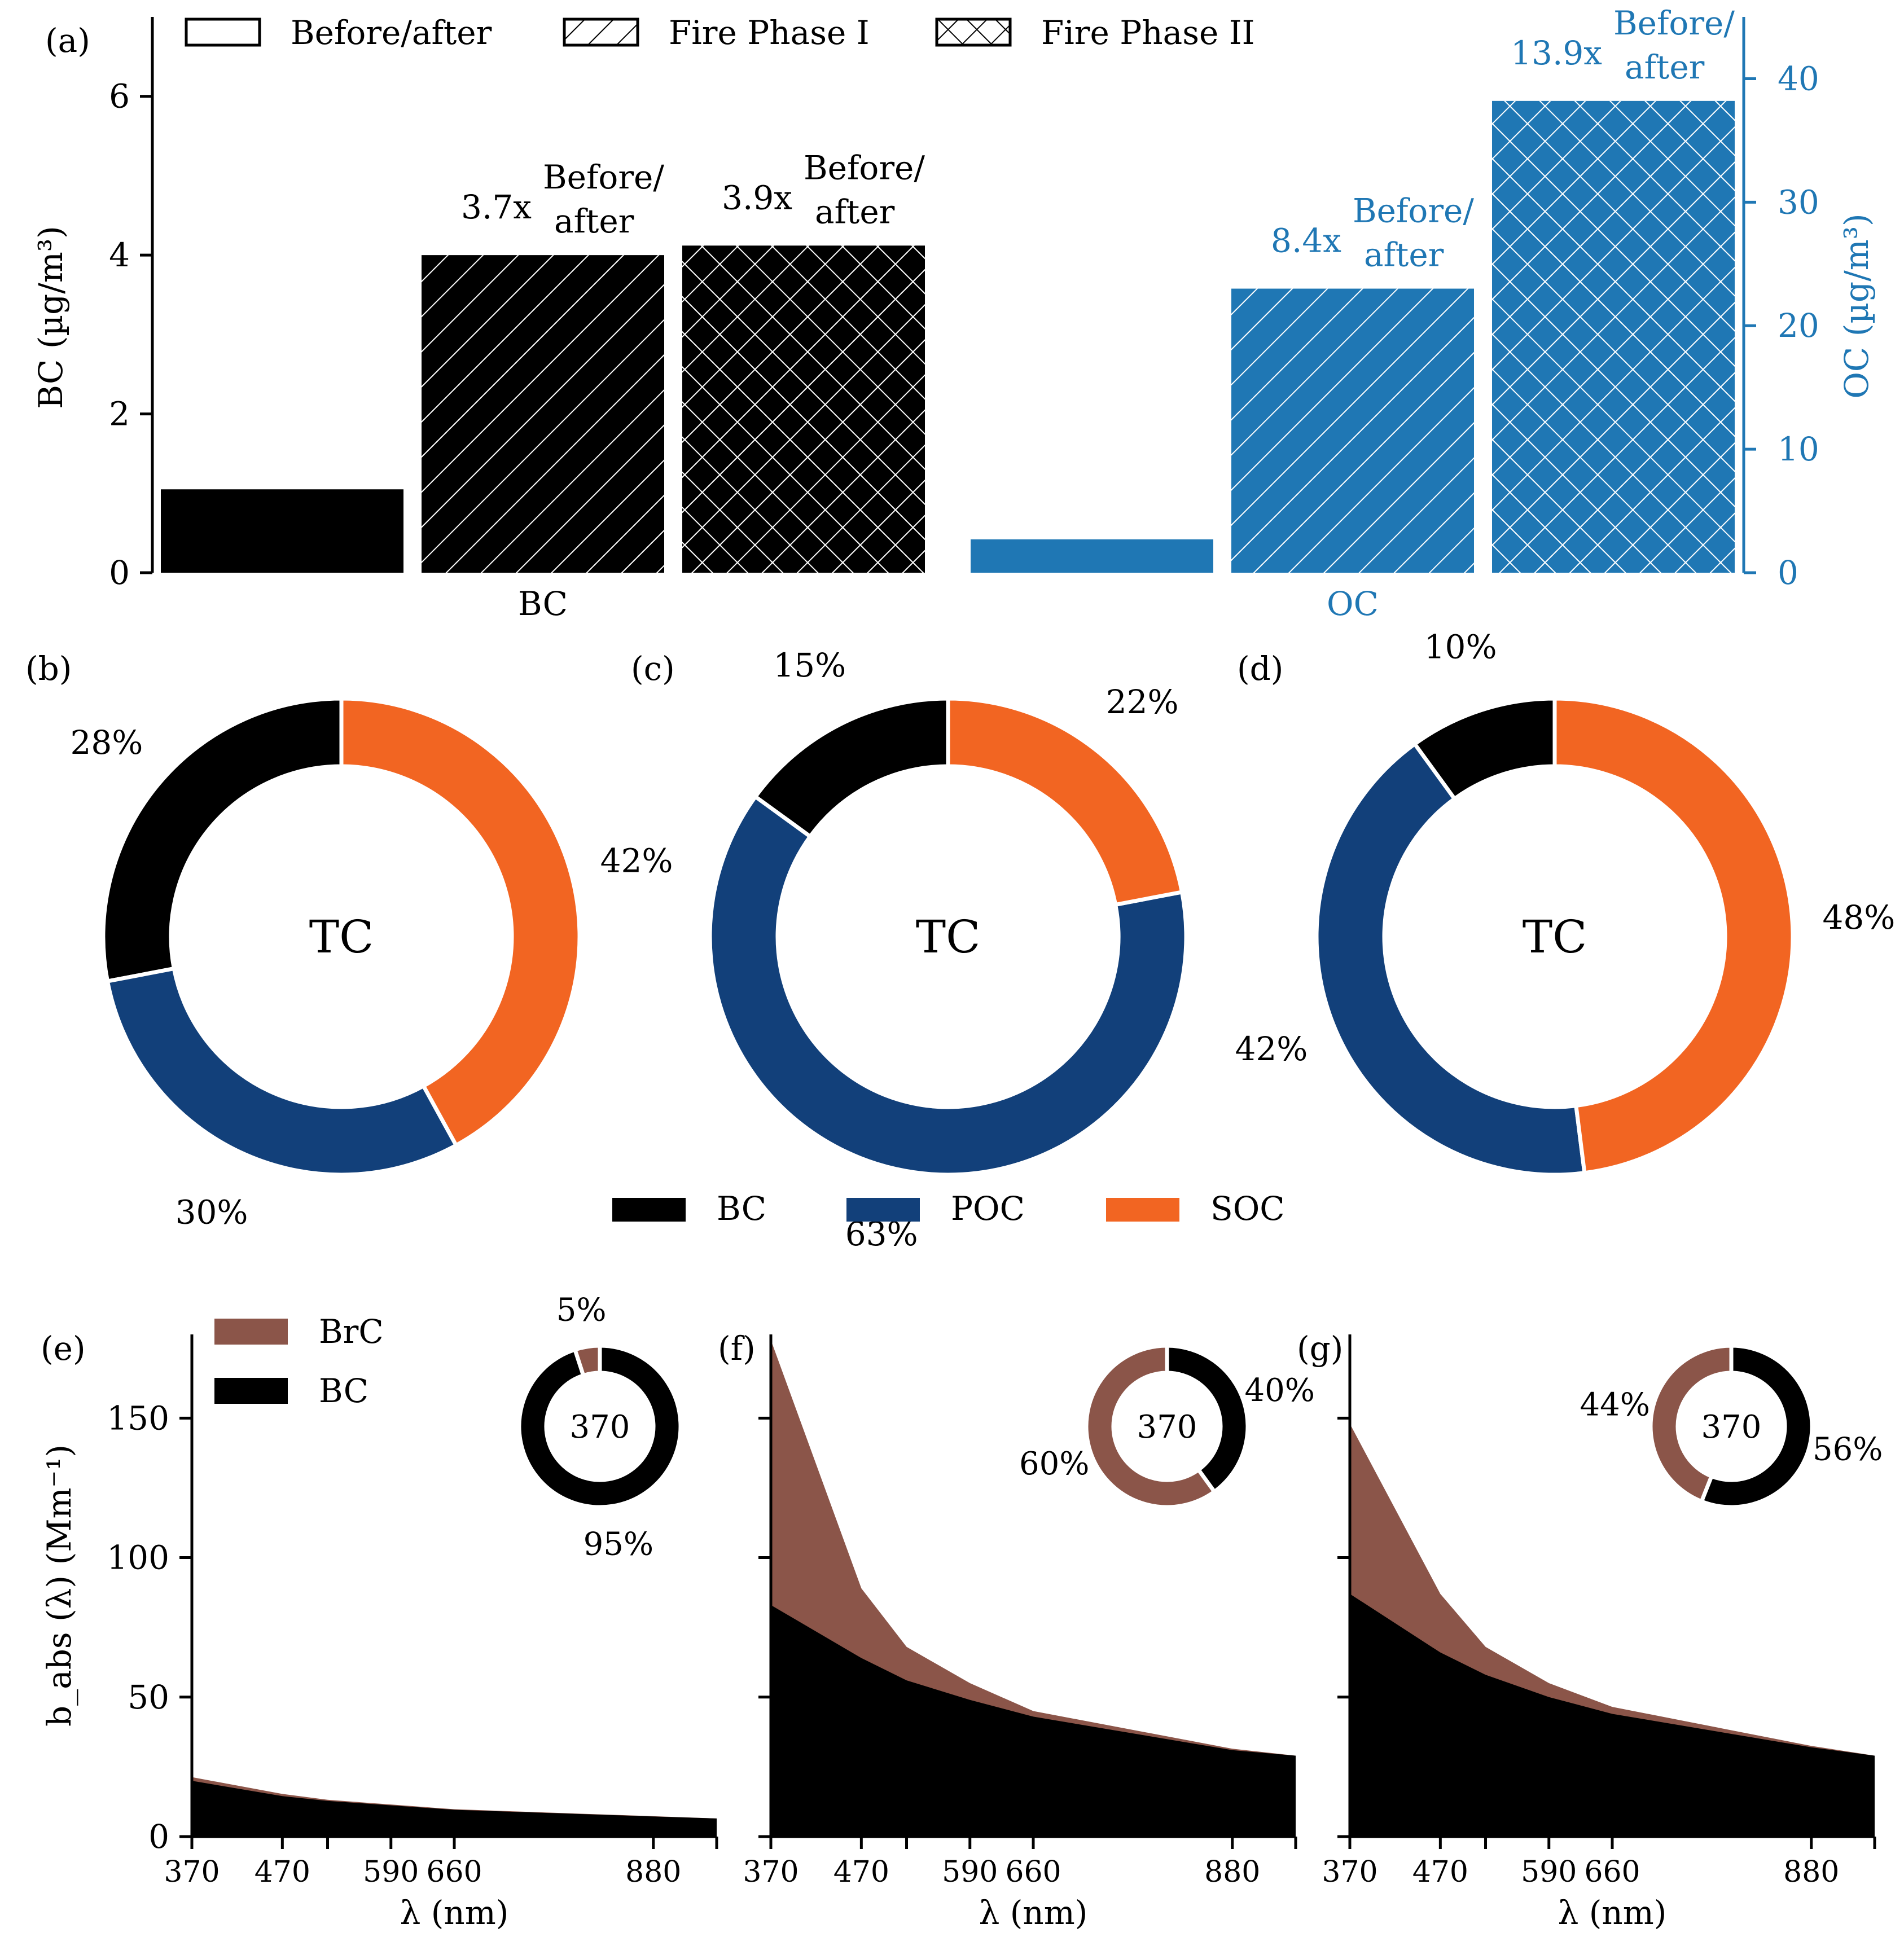 Image resolution: width=1904 pixels, height=1950 pixels. Describe the element at coordinates (496, 207) in the screenshot. I see `bar-ratio-label: 3.7x` at that location.